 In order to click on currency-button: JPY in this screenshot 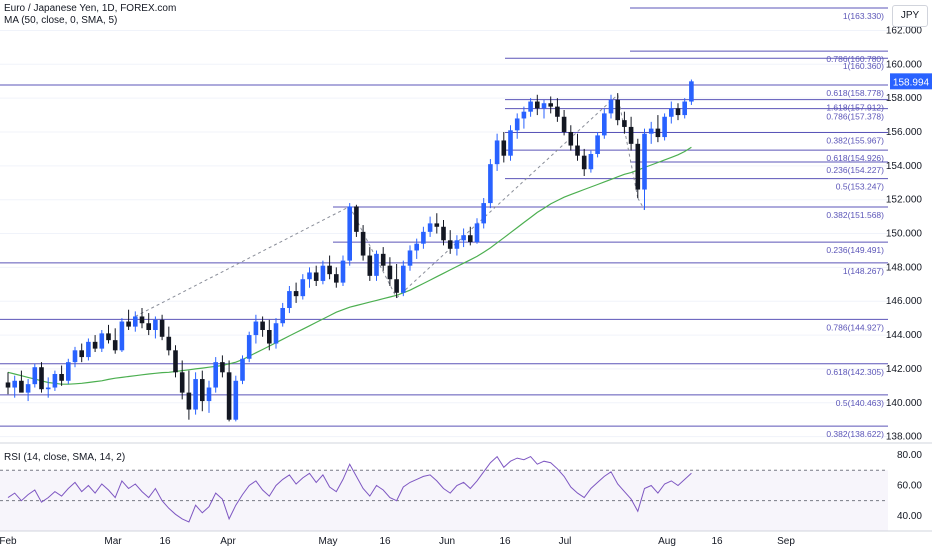, I will do `click(910, 16)`.